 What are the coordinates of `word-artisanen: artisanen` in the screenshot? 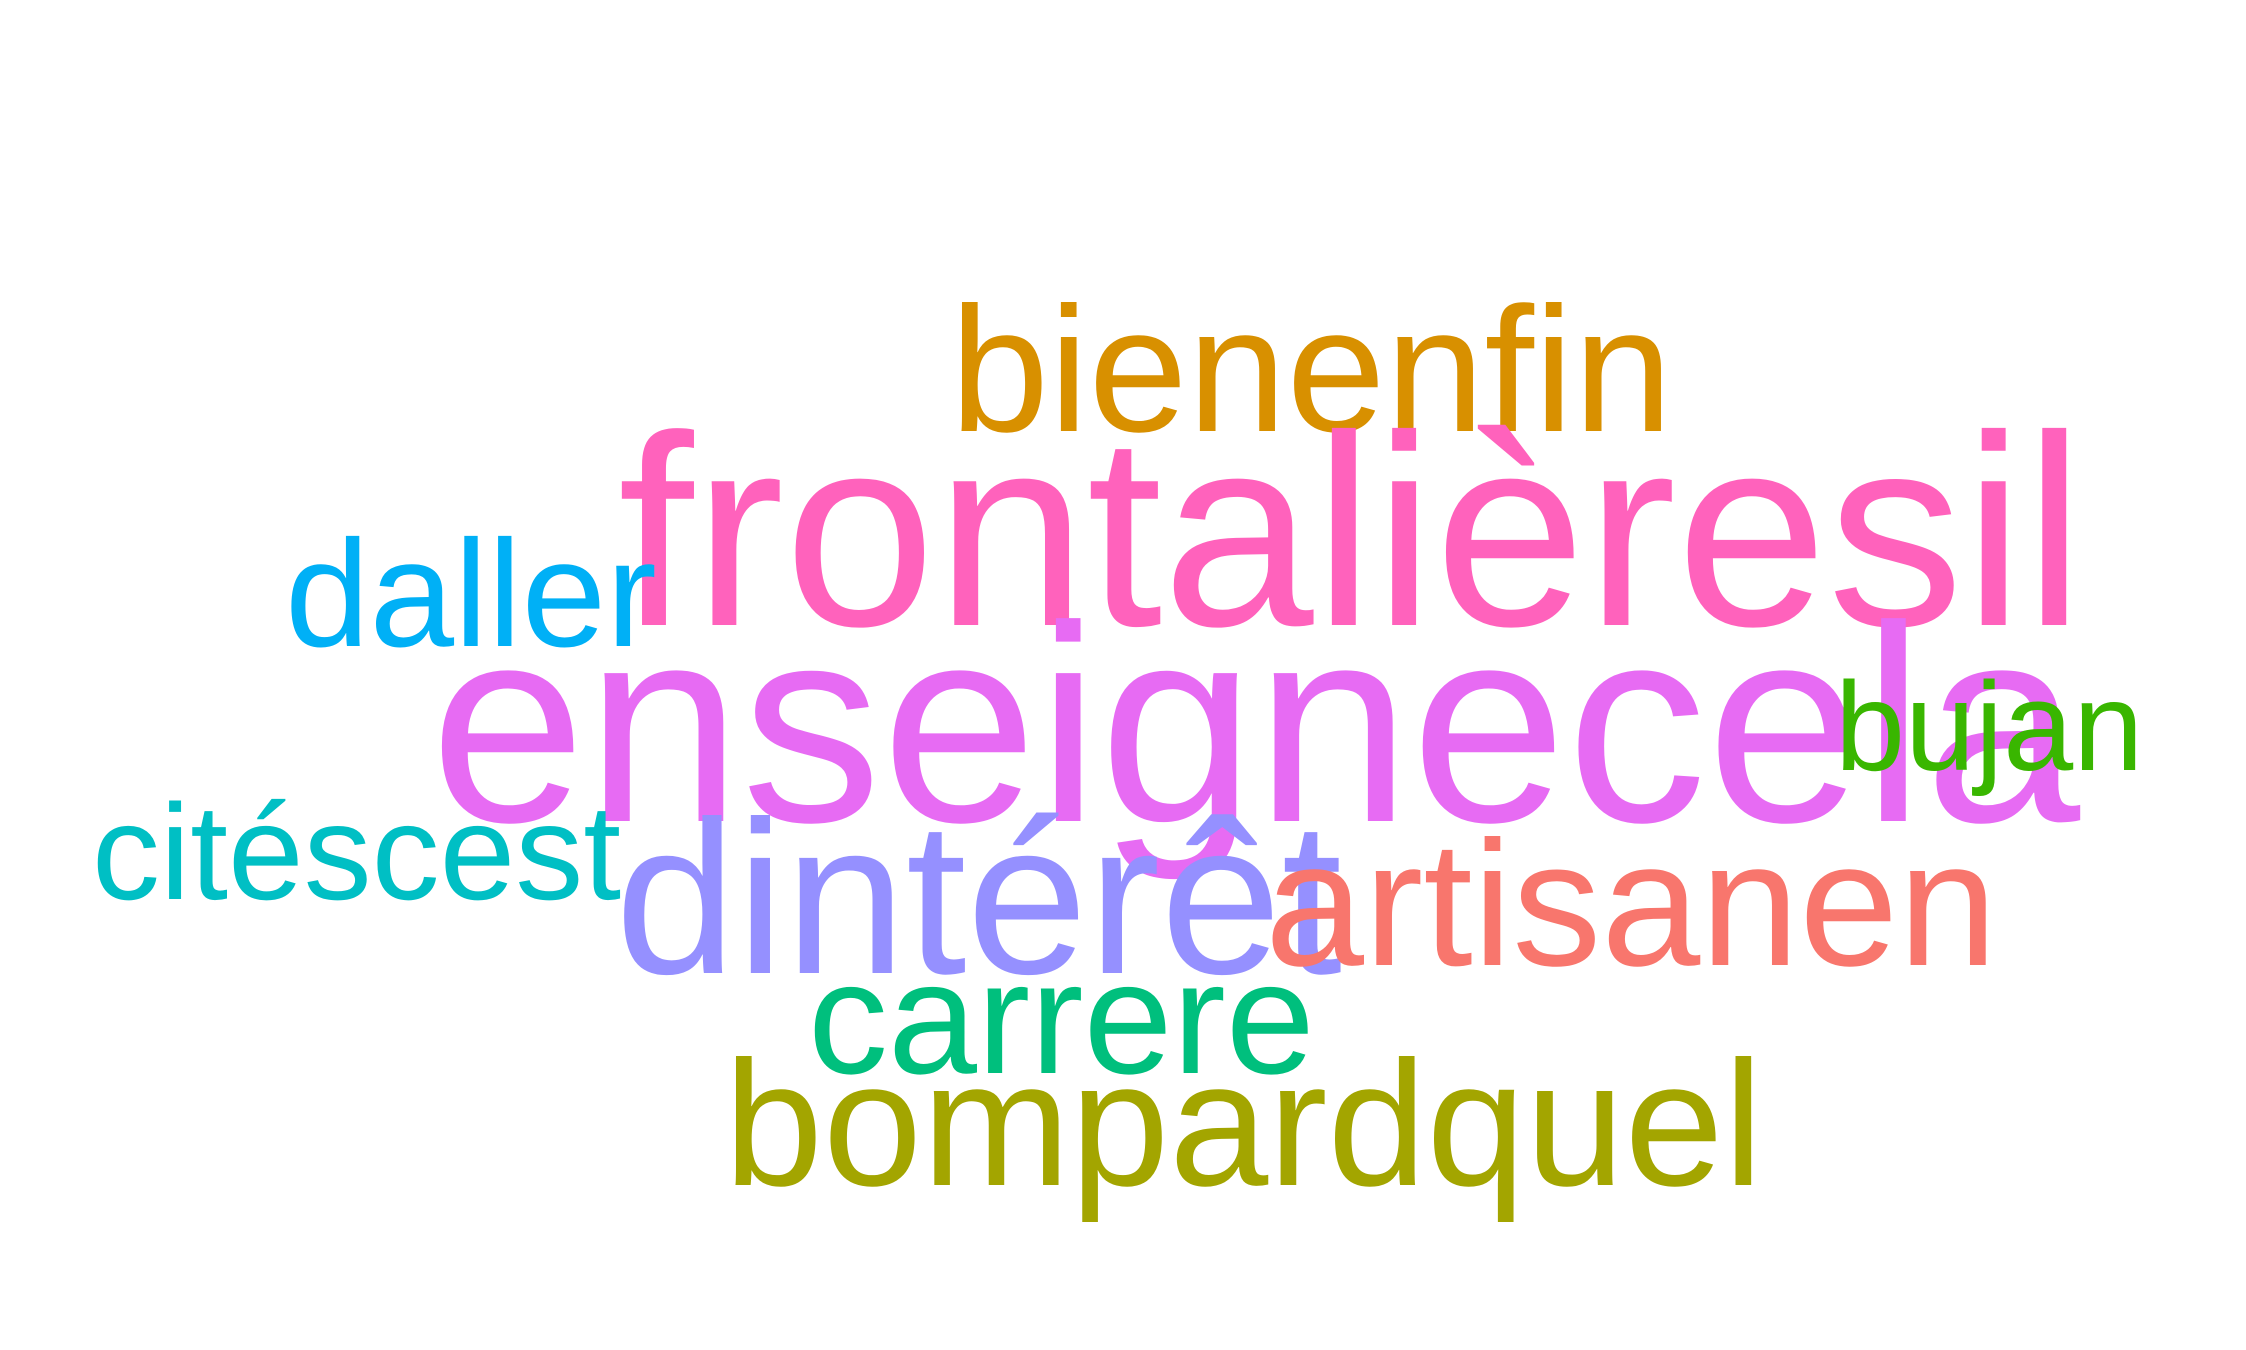 It's located at (1631, 903).